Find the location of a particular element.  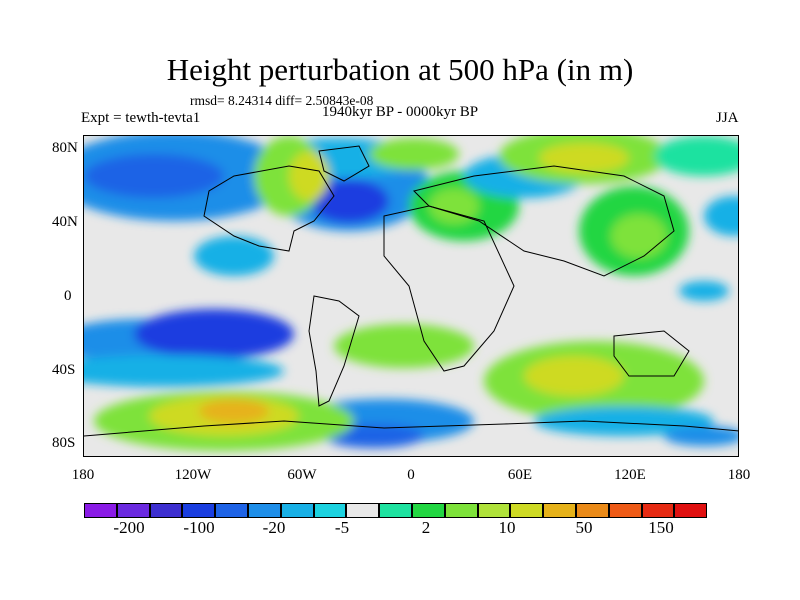

coastline-north-america is located at coordinates (269, 208).